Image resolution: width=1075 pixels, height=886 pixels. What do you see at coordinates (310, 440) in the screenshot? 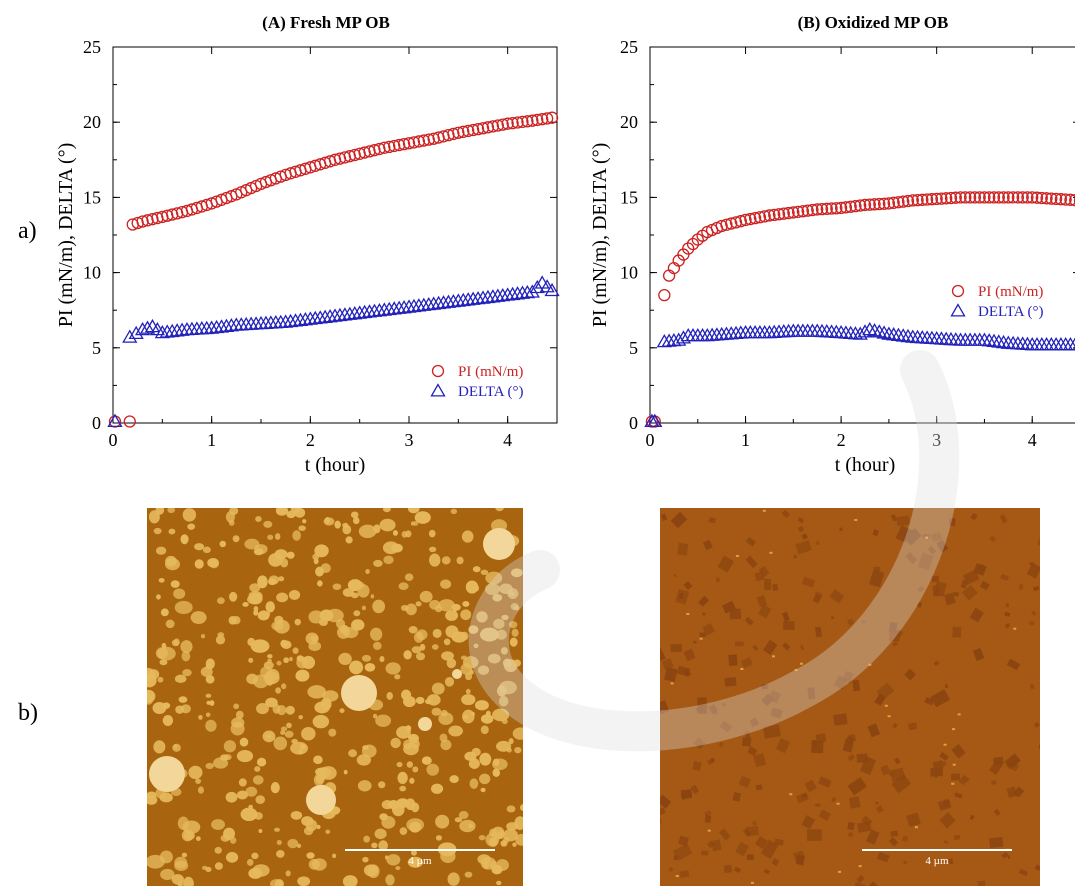
I see `x-tick-label: 2` at bounding box center [310, 440].